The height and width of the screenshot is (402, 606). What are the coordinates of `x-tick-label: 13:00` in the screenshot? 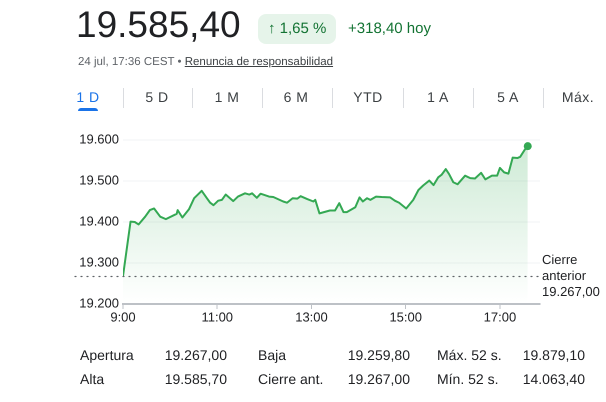 It's located at (311, 316).